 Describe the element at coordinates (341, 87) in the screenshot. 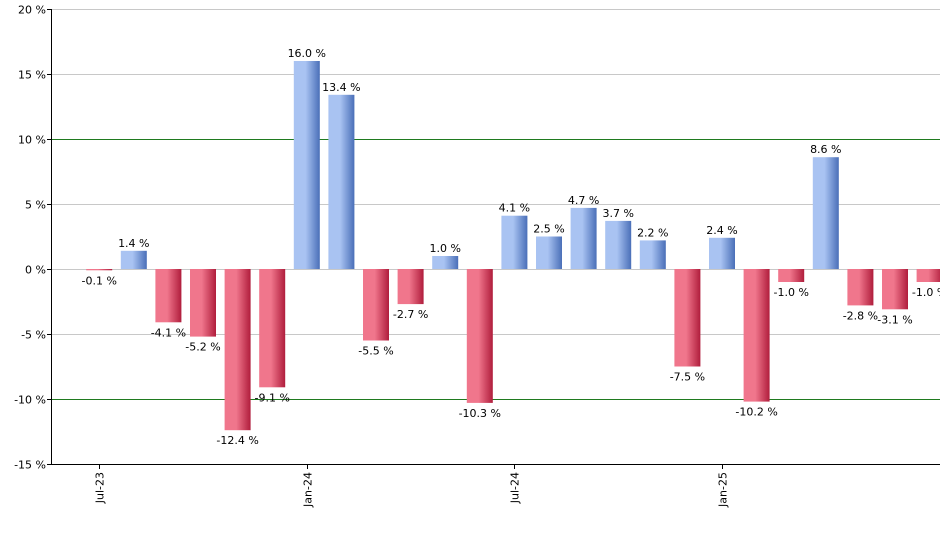

I see `data-label-2024-02: 13.4 %` at that location.